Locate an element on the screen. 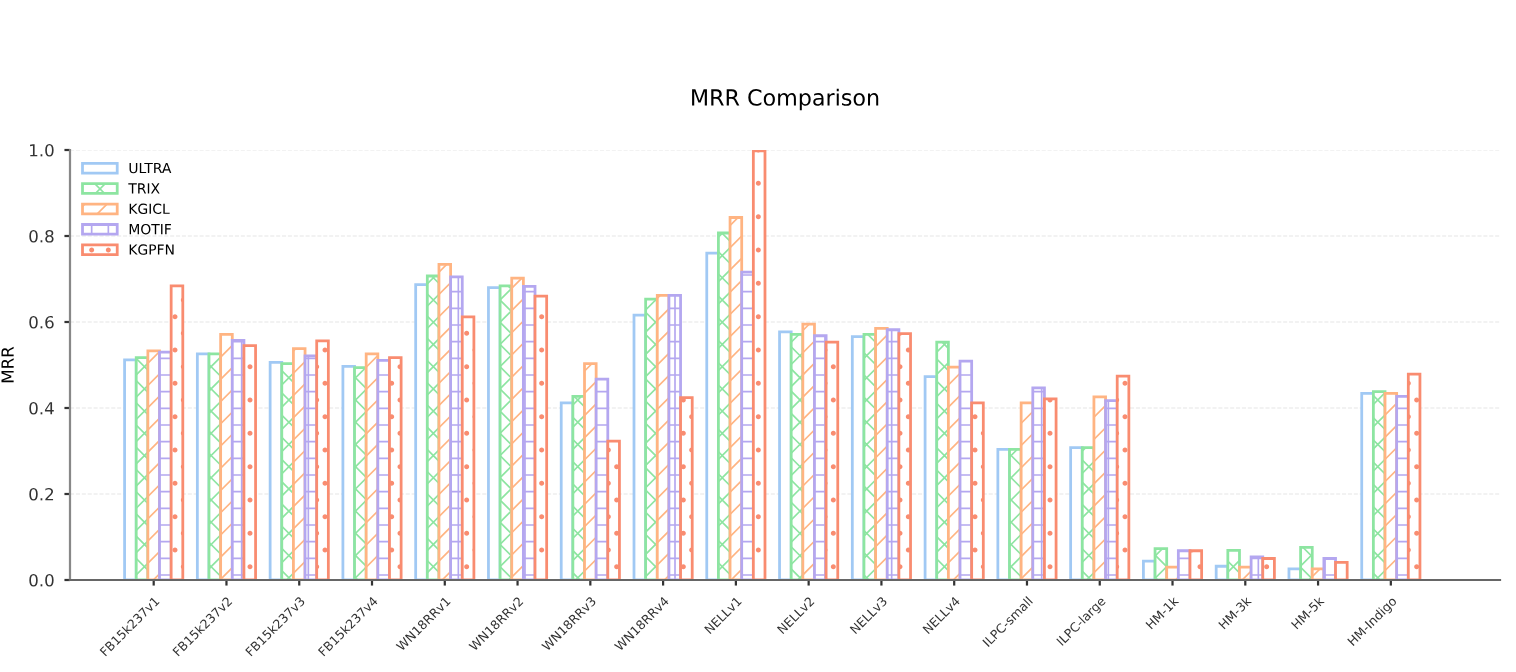 Image resolution: width=1516 pixels, height=672 pixels. y-tick-label: 0.6 is located at coordinates (41, 322).